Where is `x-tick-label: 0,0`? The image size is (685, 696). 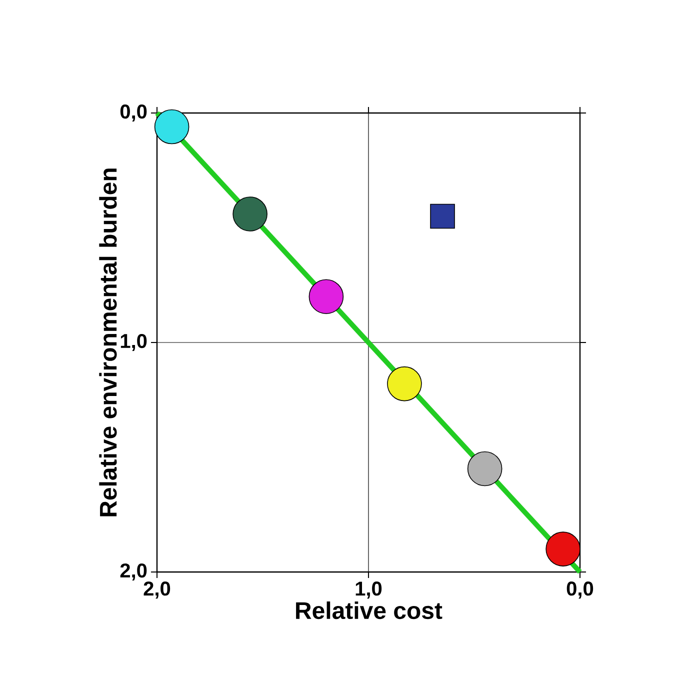 x-tick-label: 0,0 is located at coordinates (580, 590).